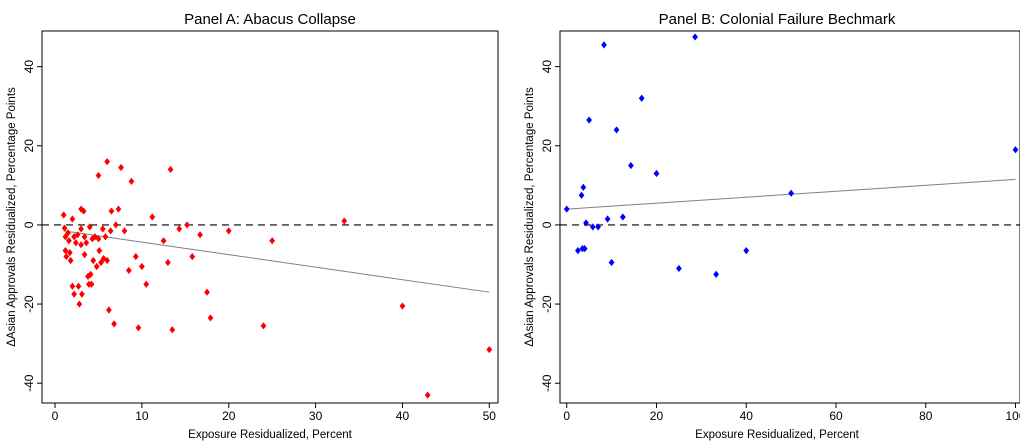  Describe the element at coordinates (316, 416) in the screenshot. I see `x-tick-label: 30` at that location.